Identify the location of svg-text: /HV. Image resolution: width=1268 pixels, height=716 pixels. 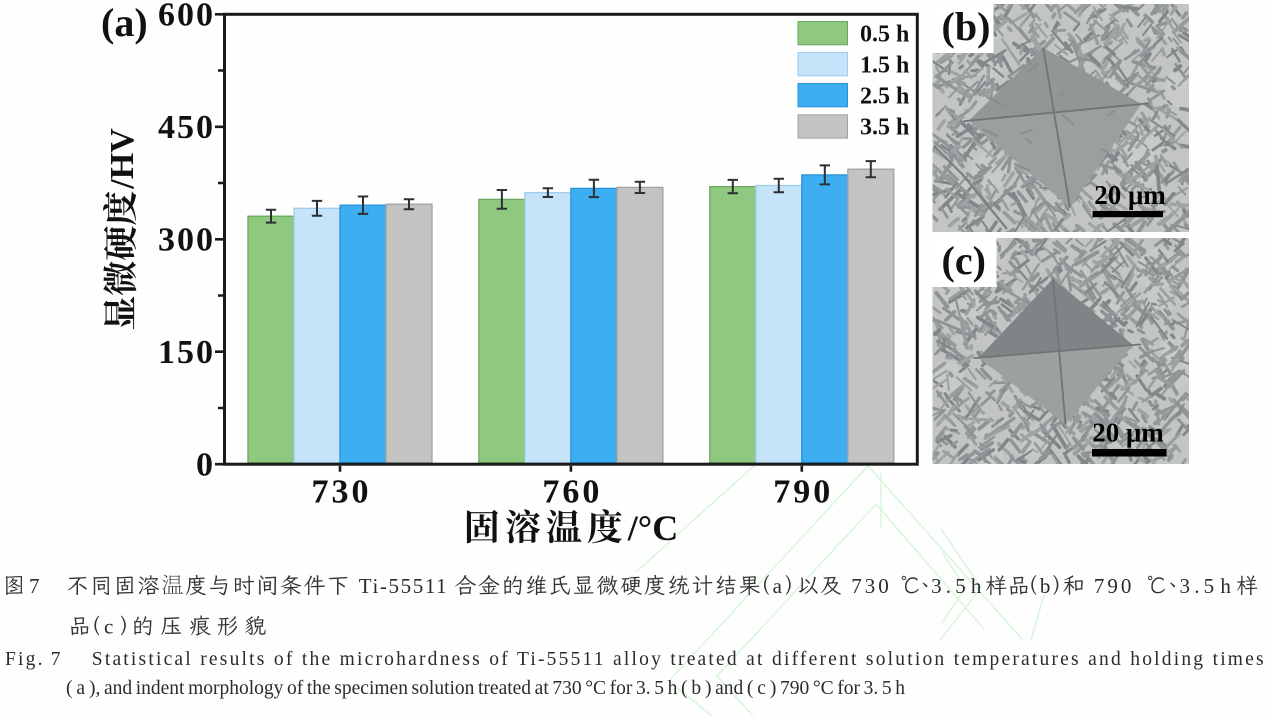
(122, 159).